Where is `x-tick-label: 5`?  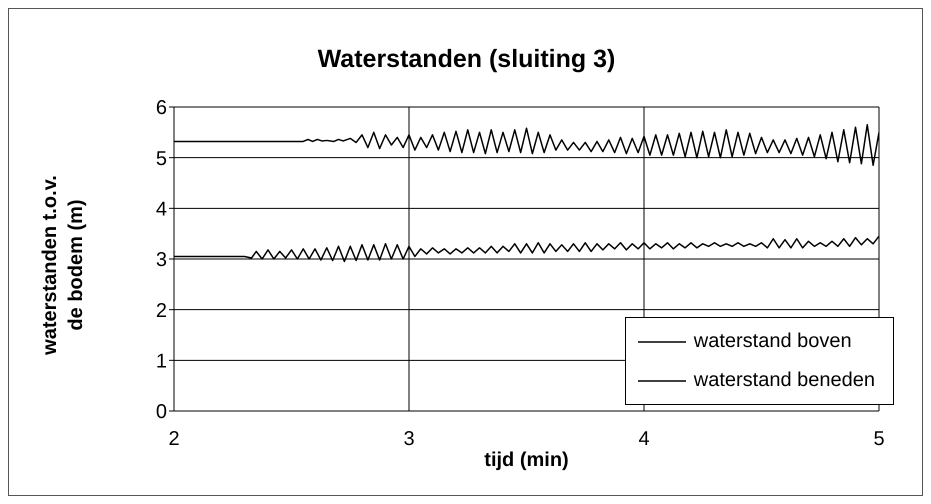
x-tick-label: 5 is located at coordinates (879, 439).